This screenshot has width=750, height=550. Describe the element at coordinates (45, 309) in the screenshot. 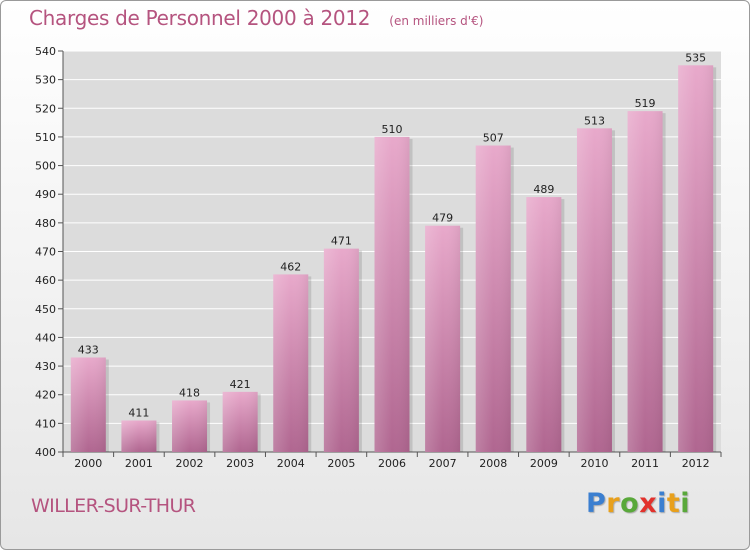

I see `y-tick-label: 450` at that location.